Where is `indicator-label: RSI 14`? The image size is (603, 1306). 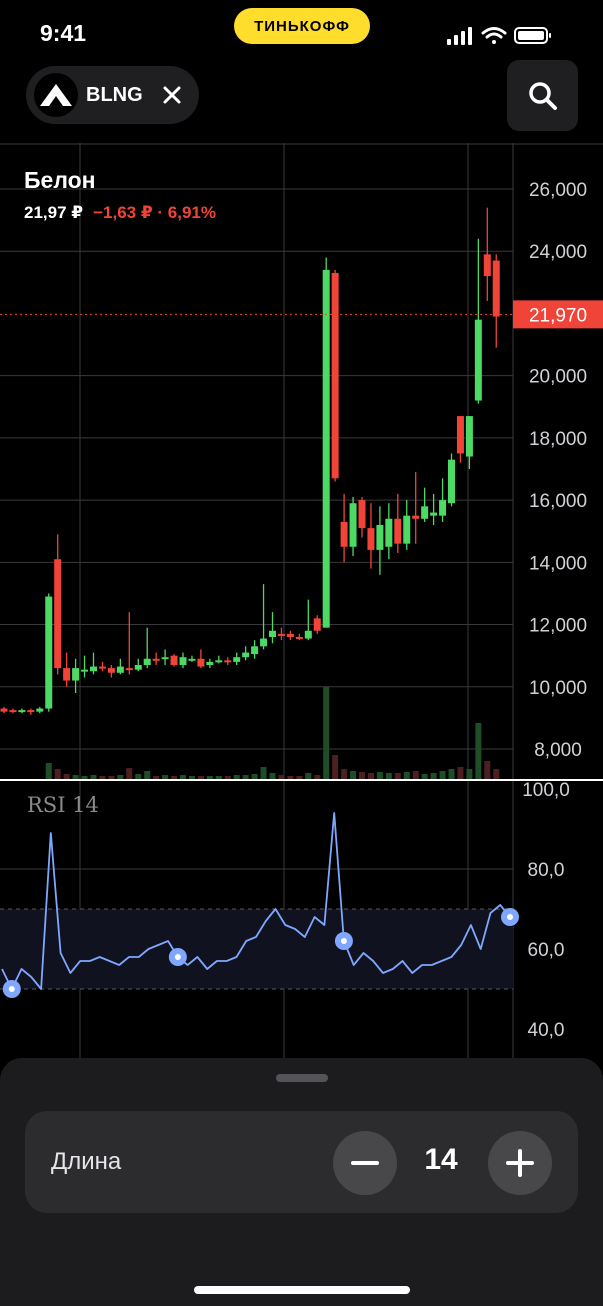 indicator-label: RSI 14 is located at coordinates (63, 805).